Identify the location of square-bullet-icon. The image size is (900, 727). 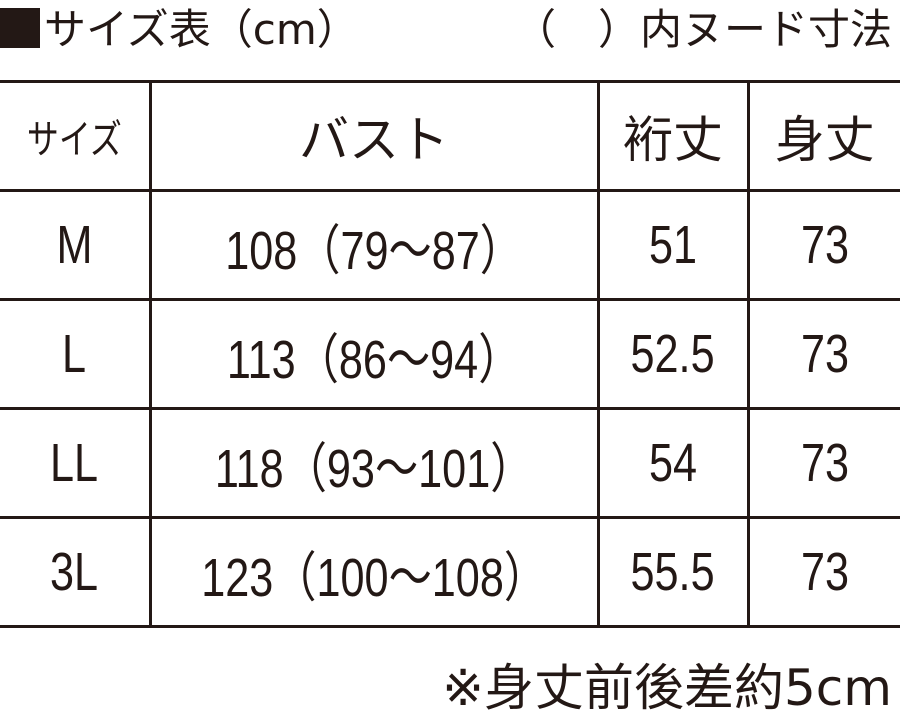
(20, 28).